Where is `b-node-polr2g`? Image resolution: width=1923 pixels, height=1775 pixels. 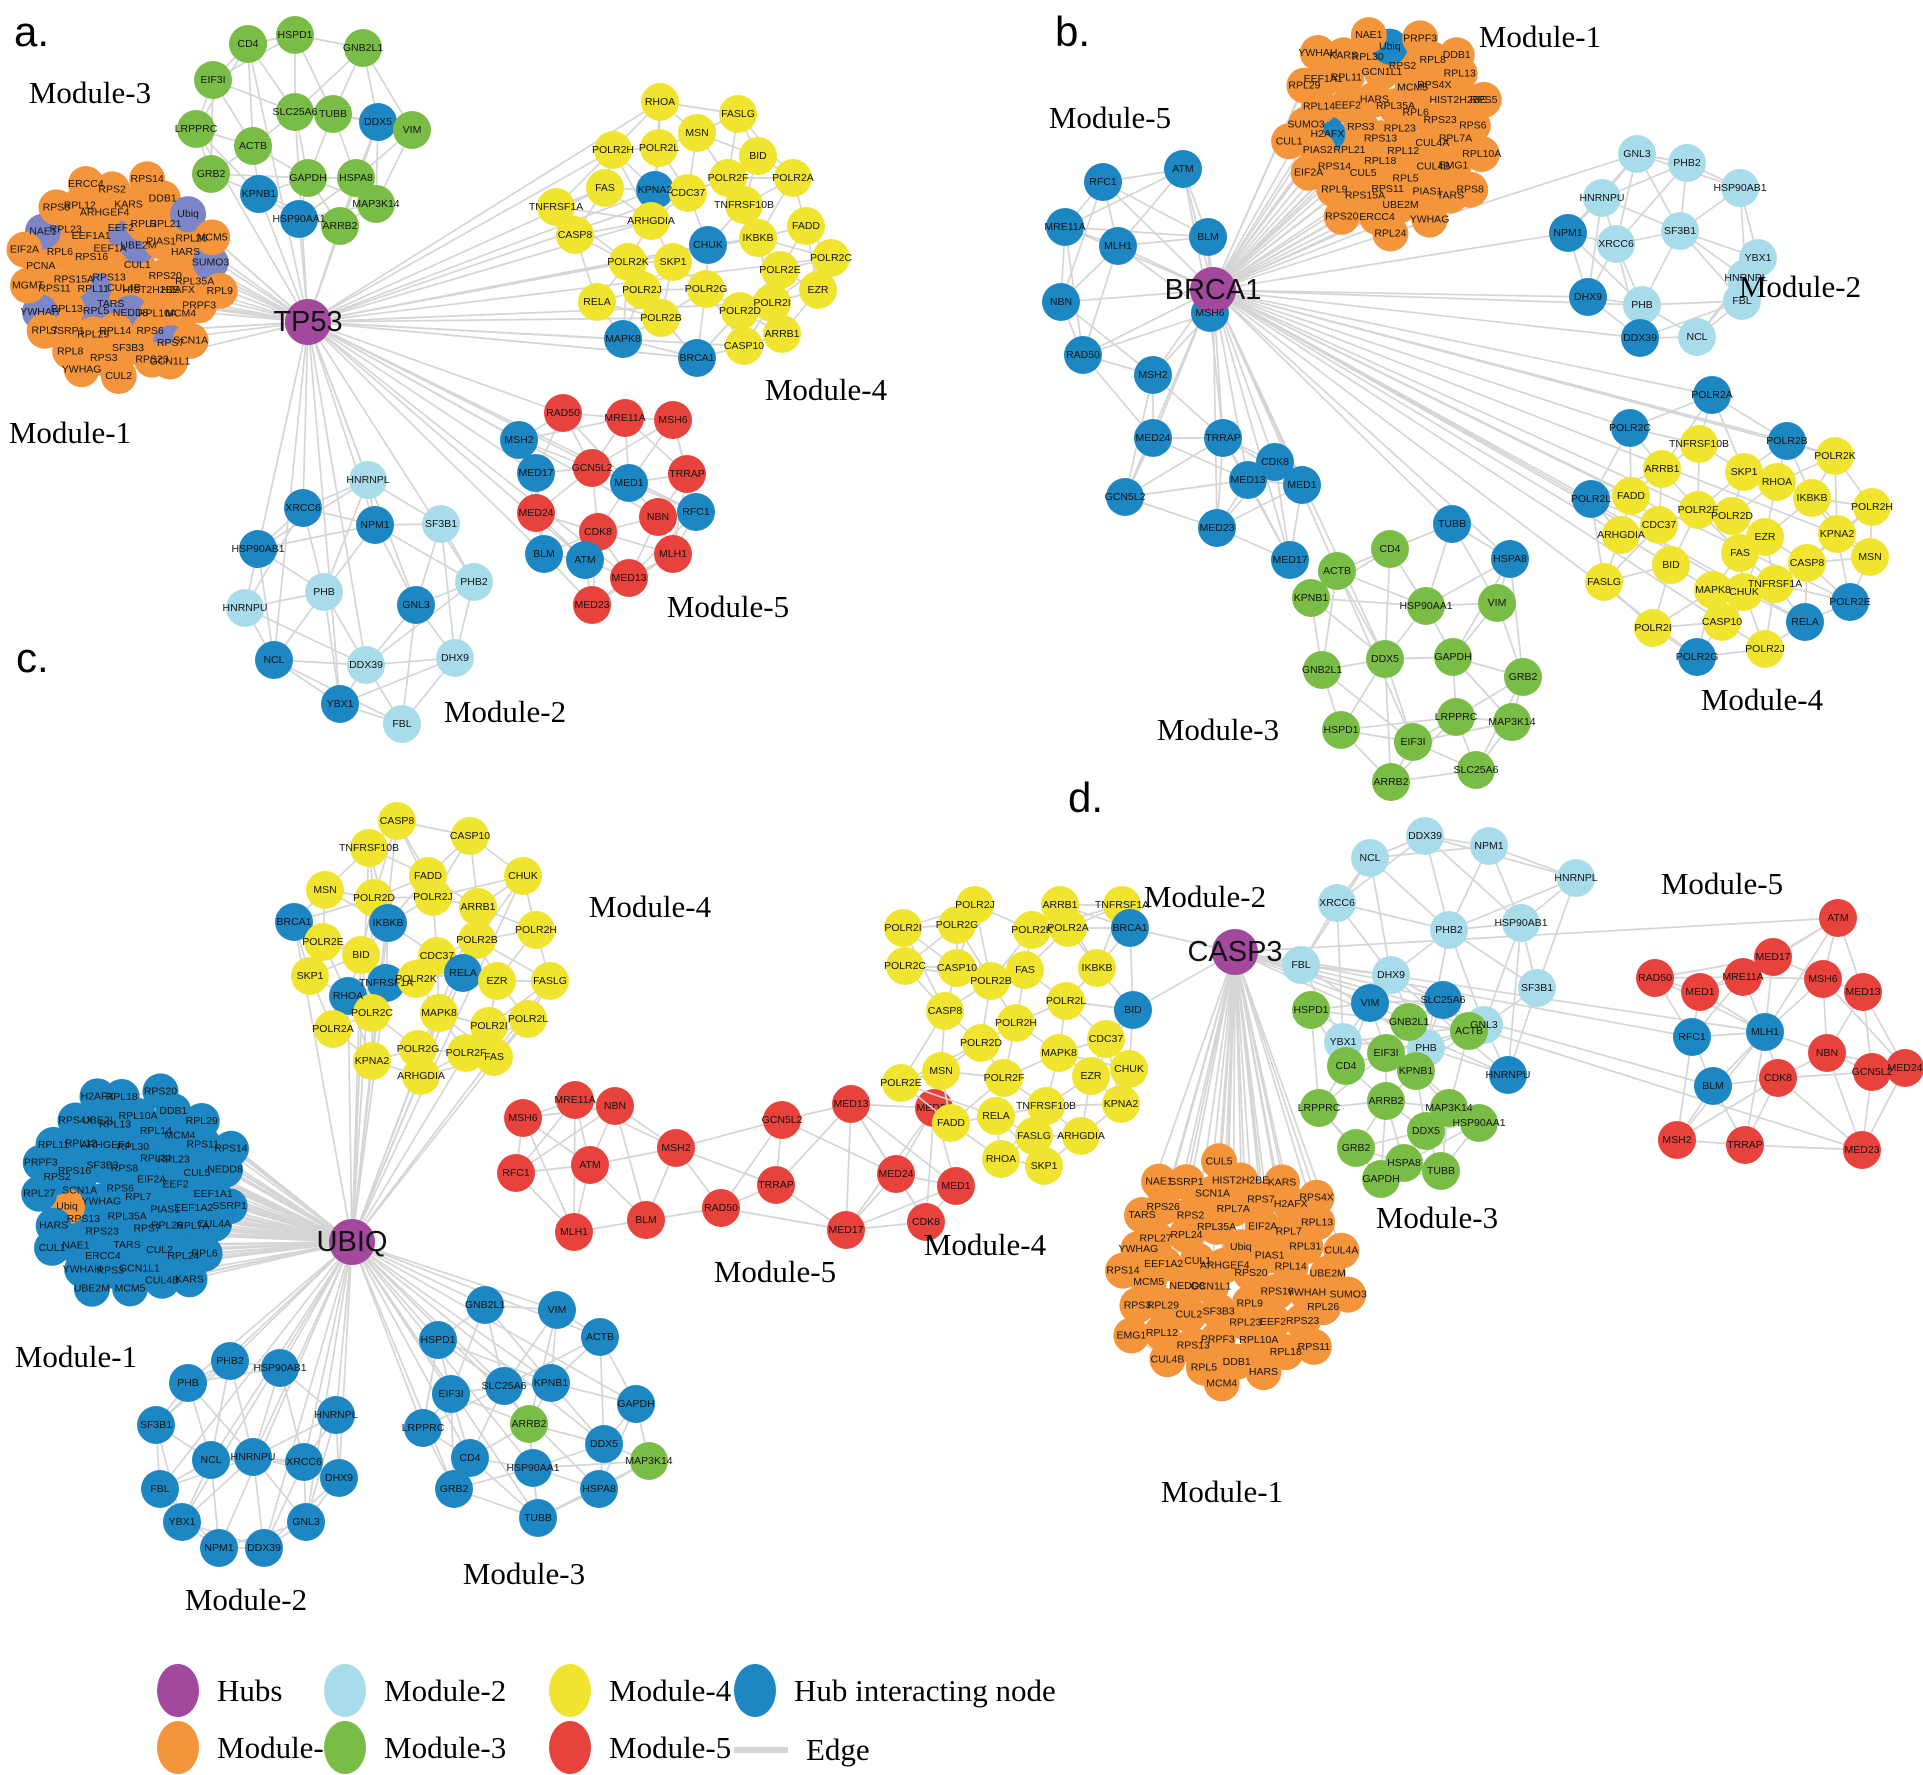 b-node-polr2g is located at coordinates (1697, 657).